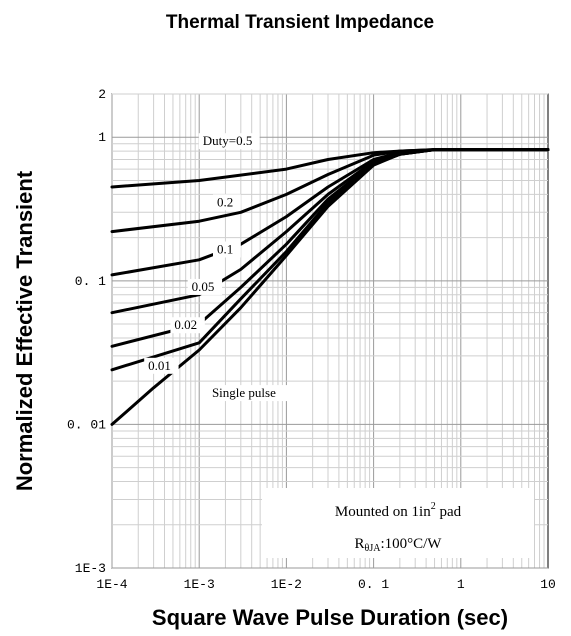 The image size is (571, 636). What do you see at coordinates (111, 584) in the screenshot?
I see `x-tick-label-0: 1E-4` at bounding box center [111, 584].